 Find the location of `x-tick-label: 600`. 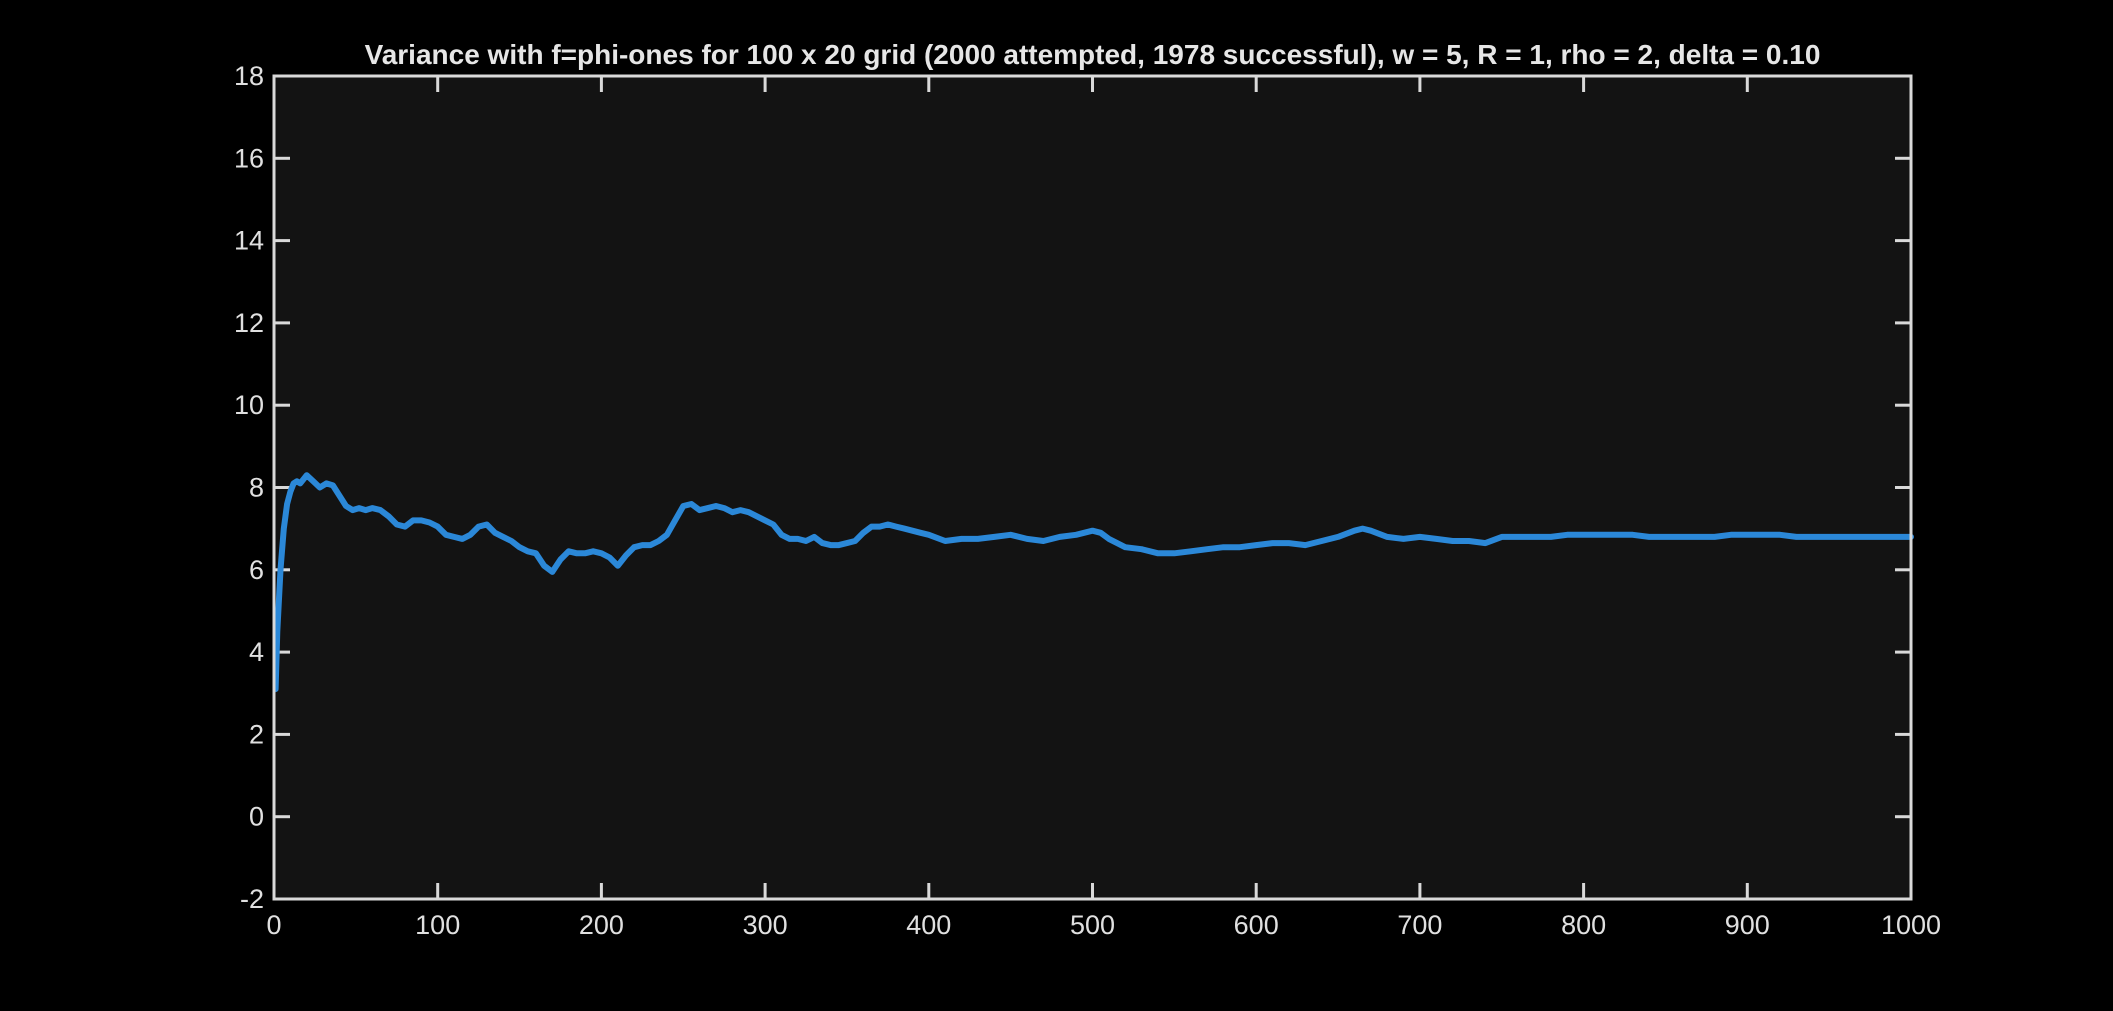

x-tick-label: 600 is located at coordinates (1256, 925).